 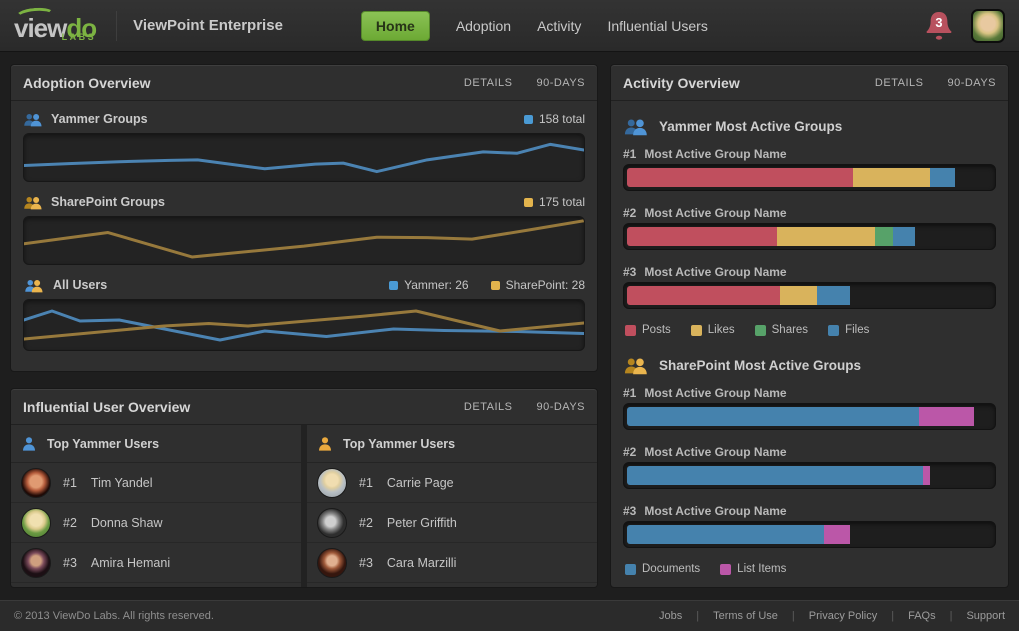 What do you see at coordinates (681, 82) in the screenshot?
I see `panel-title: Activity Overview` at bounding box center [681, 82].